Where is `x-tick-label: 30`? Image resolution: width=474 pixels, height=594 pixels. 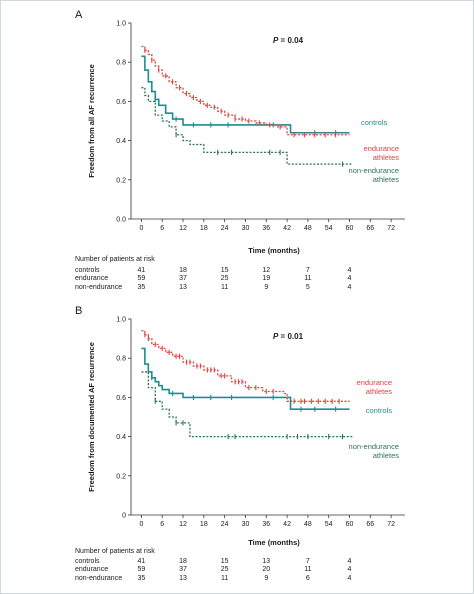
x-tick-label: 30 is located at coordinates (246, 524).